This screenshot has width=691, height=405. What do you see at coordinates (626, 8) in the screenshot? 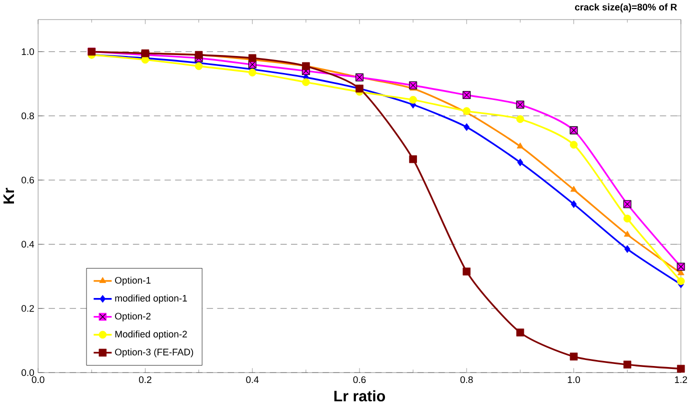
I see `text: crack size(a)=80% of R` at bounding box center [626, 8].